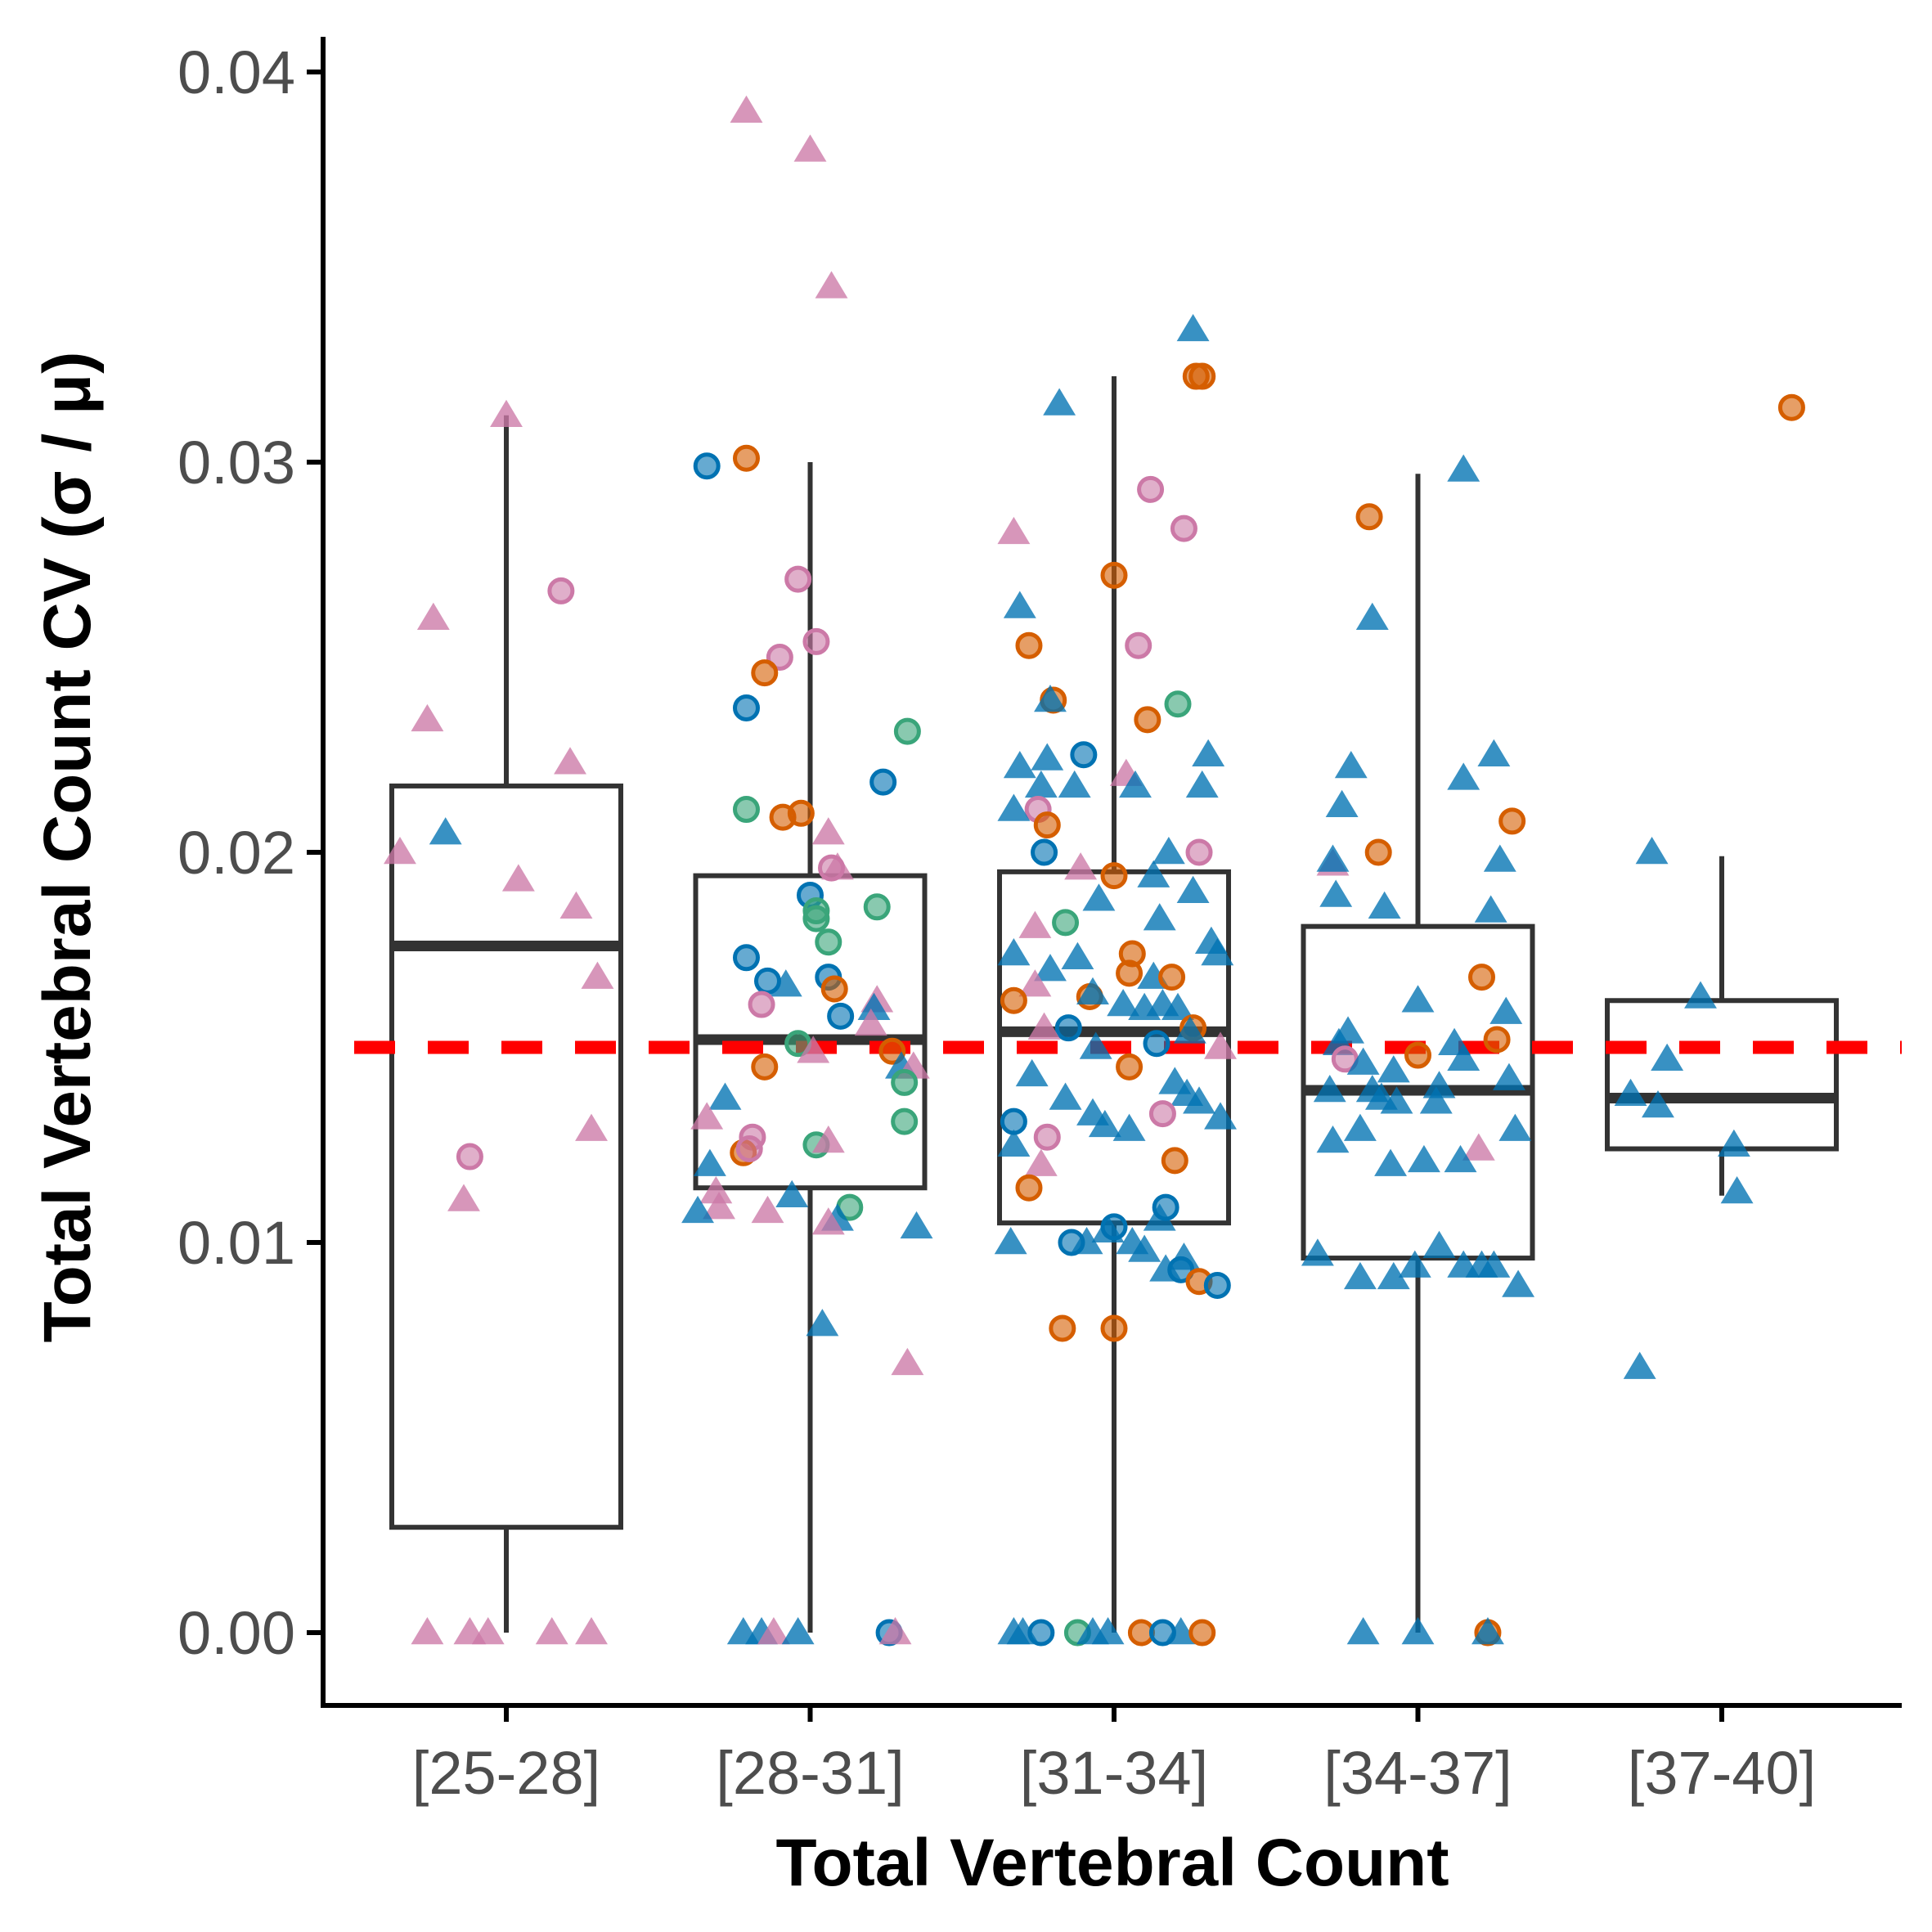  I want to click on y-tick-label: 0.00, so click(236, 1633).